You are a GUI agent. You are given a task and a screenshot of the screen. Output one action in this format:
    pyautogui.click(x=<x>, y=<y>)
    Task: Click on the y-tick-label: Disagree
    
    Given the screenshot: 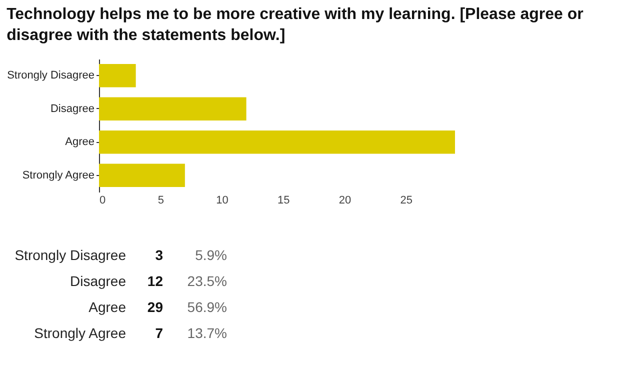 What is the action you would take?
    pyautogui.click(x=72, y=108)
    